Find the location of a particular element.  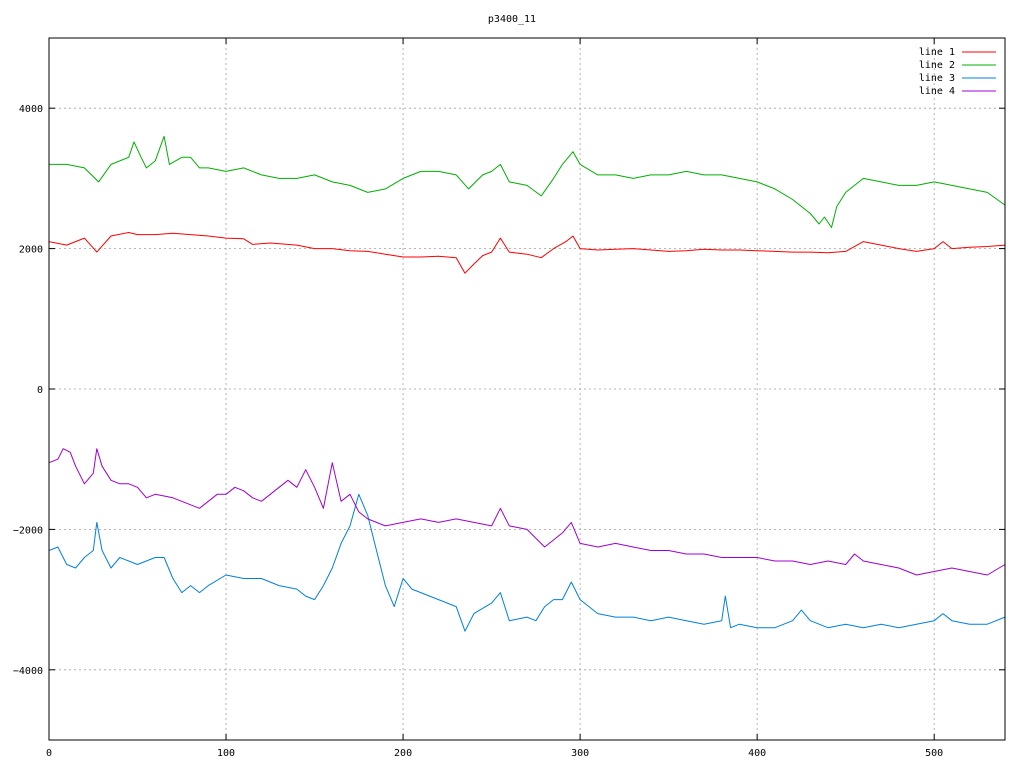

y-tick-label: 0 is located at coordinates (40, 390).